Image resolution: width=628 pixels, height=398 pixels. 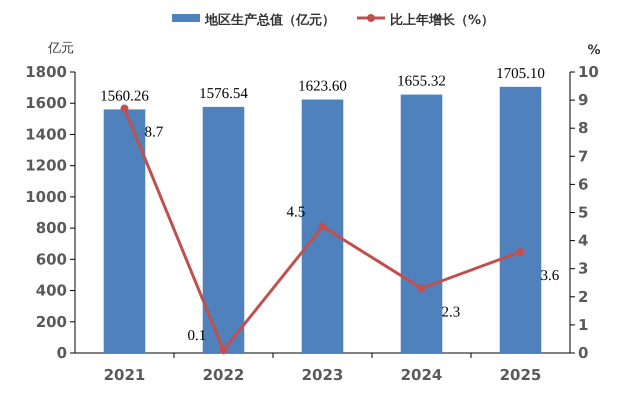 What do you see at coordinates (583, 269) in the screenshot?
I see `y2-tick-label: 3` at bounding box center [583, 269].